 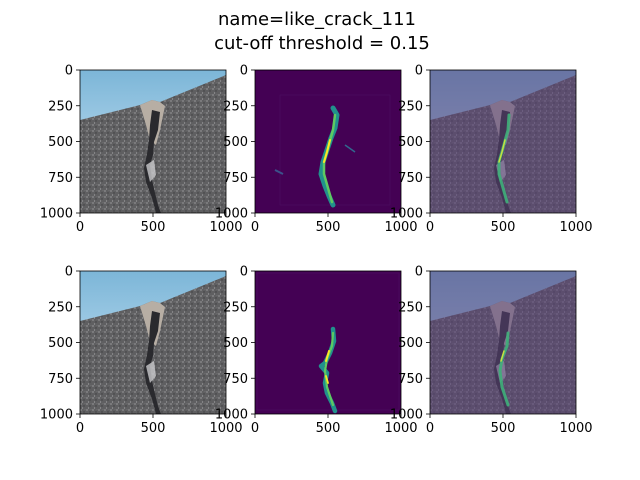 What do you see at coordinates (328, 141) in the screenshot?
I see `panel-row1-prediction-map` at bounding box center [328, 141].